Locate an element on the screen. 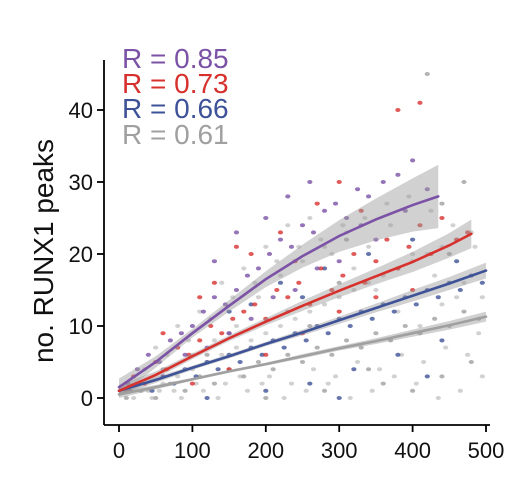  x-tick-label: 400 is located at coordinates (412, 450).